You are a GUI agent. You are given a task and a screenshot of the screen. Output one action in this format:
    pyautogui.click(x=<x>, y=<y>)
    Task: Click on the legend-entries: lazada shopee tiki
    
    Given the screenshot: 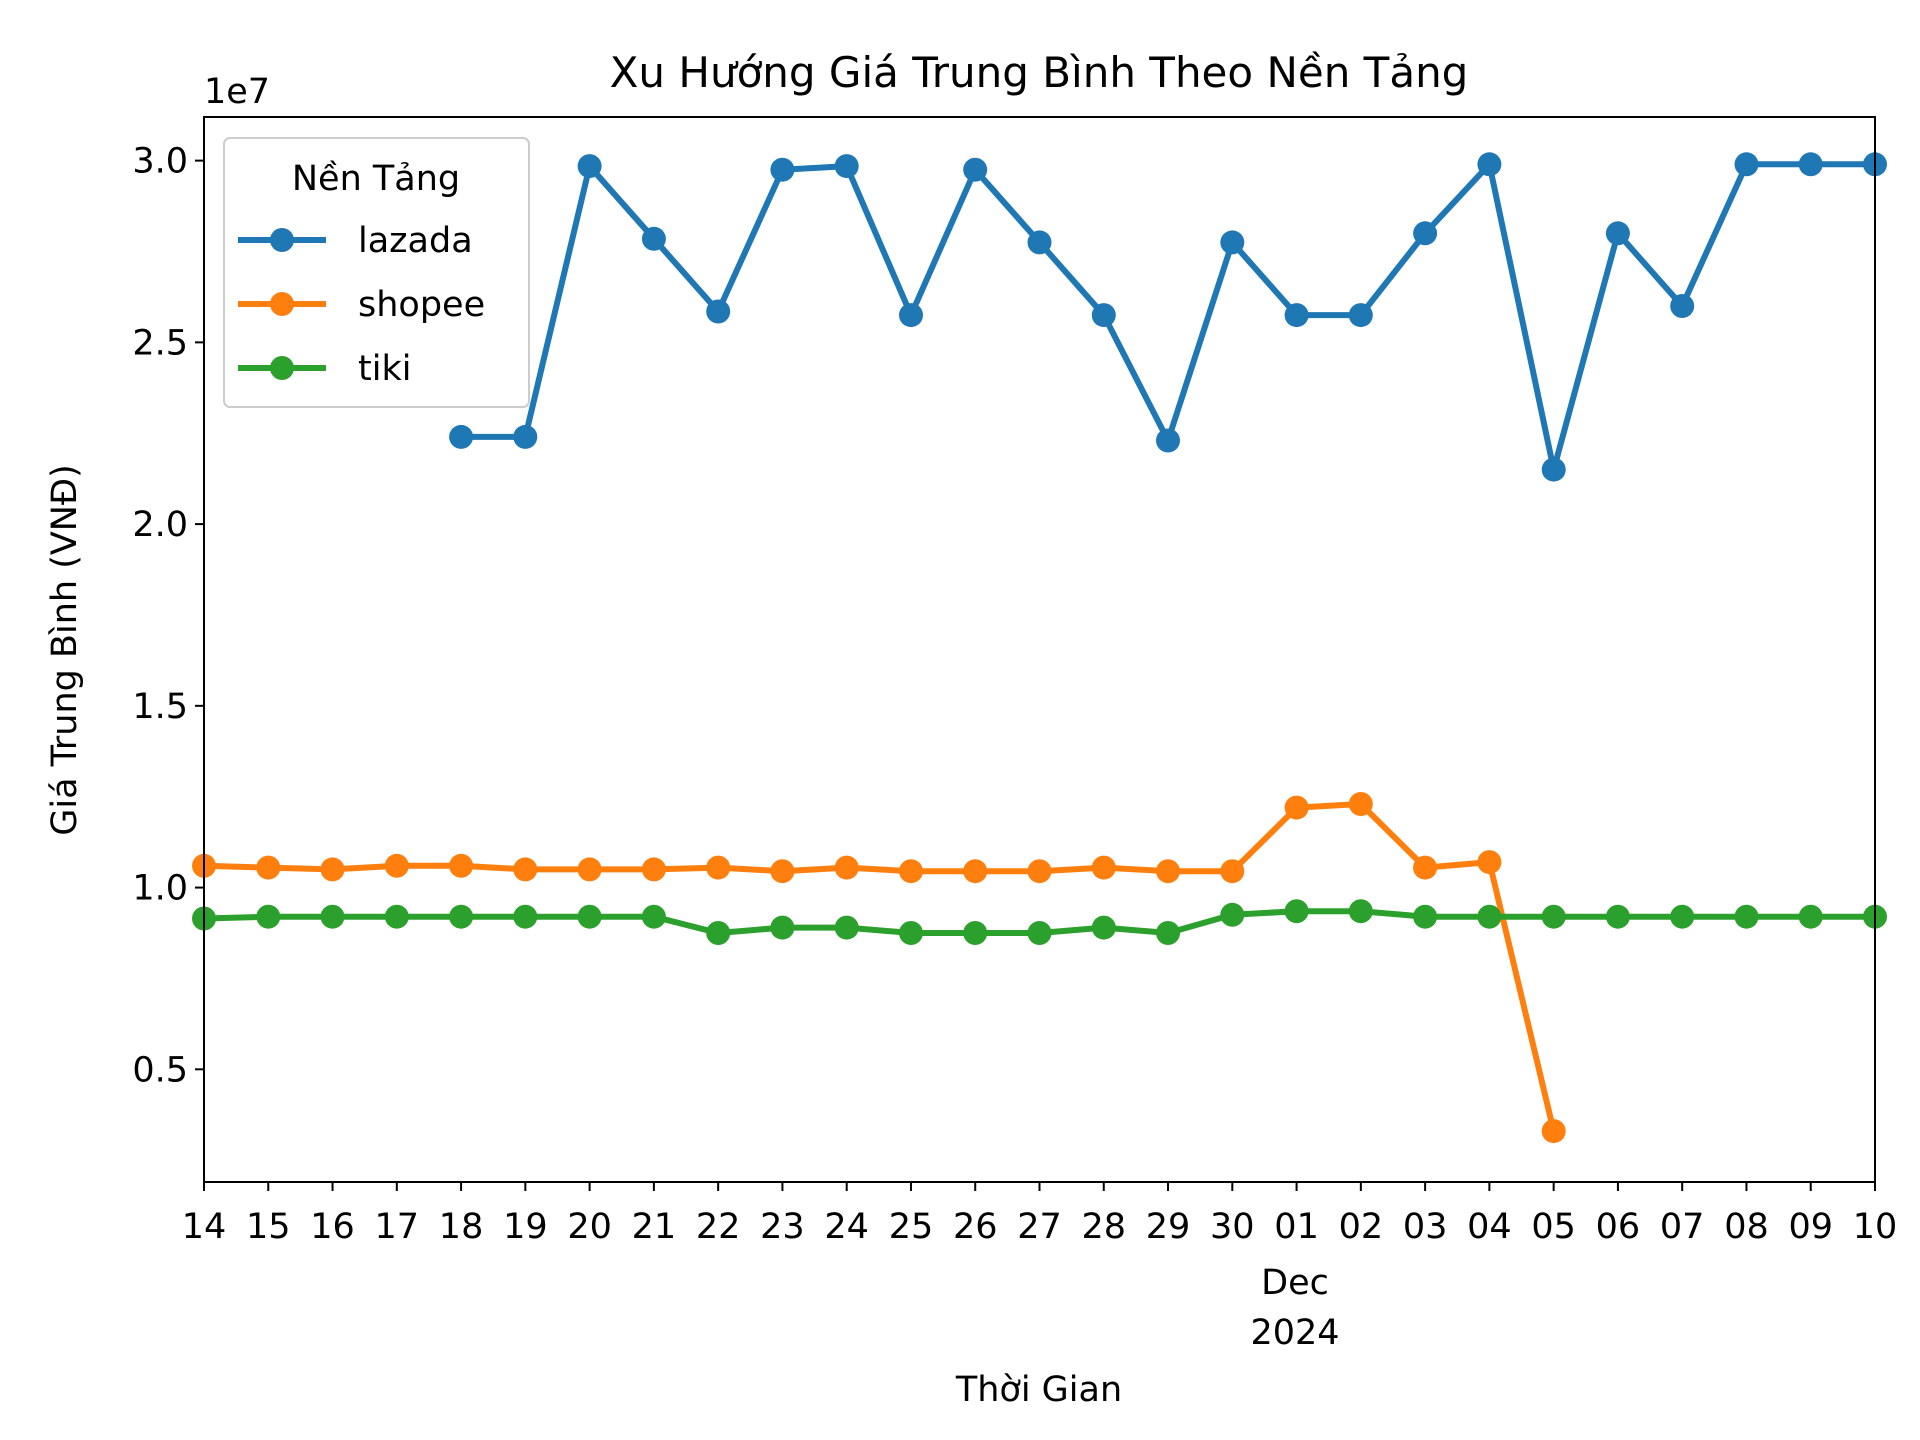 What is the action you would take?
    pyautogui.click(x=361, y=305)
    